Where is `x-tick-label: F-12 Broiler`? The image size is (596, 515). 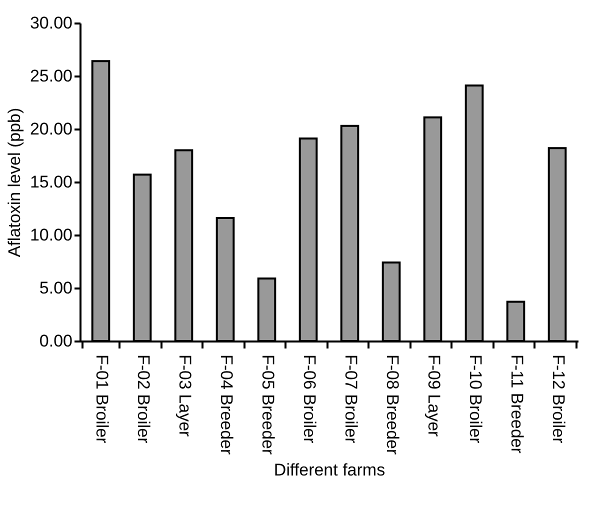 x-tick-label: F-12 Broiler is located at coordinates (558, 399).